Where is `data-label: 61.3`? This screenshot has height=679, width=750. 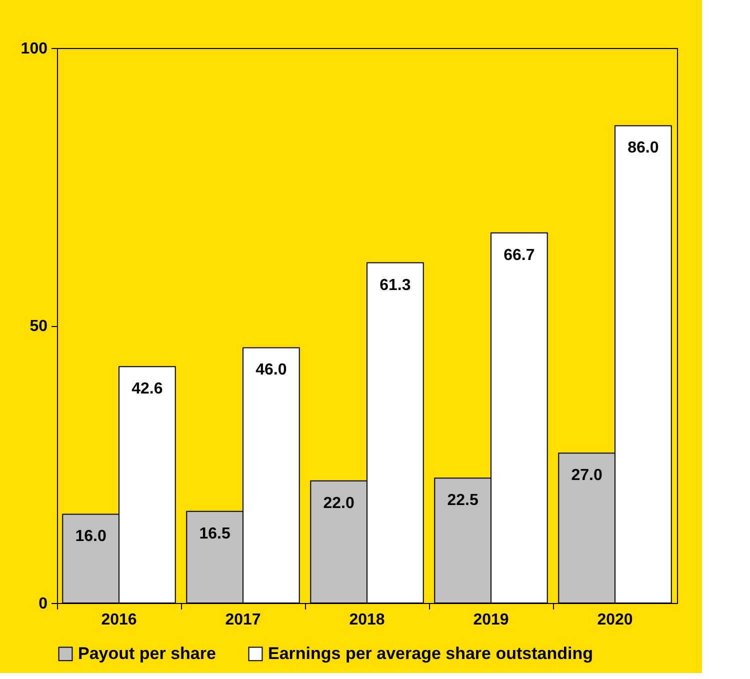
data-label: 61.3 is located at coordinates (395, 285).